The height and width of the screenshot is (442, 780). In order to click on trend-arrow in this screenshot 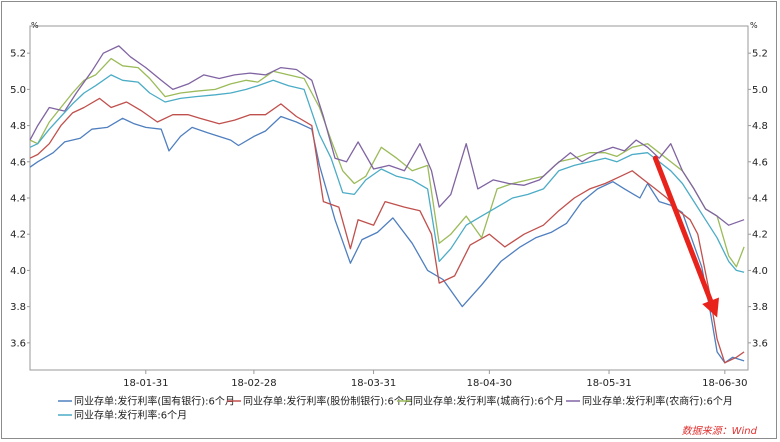, I will do `click(685, 236)`.